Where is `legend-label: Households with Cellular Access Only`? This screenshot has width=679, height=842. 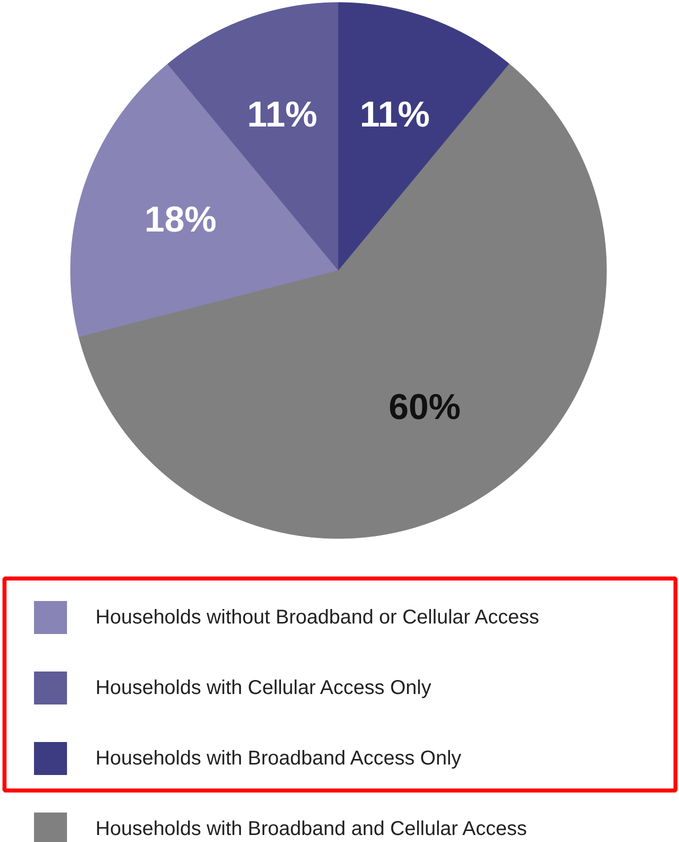
legend-label: Households with Cellular Access Only is located at coordinates (264, 688).